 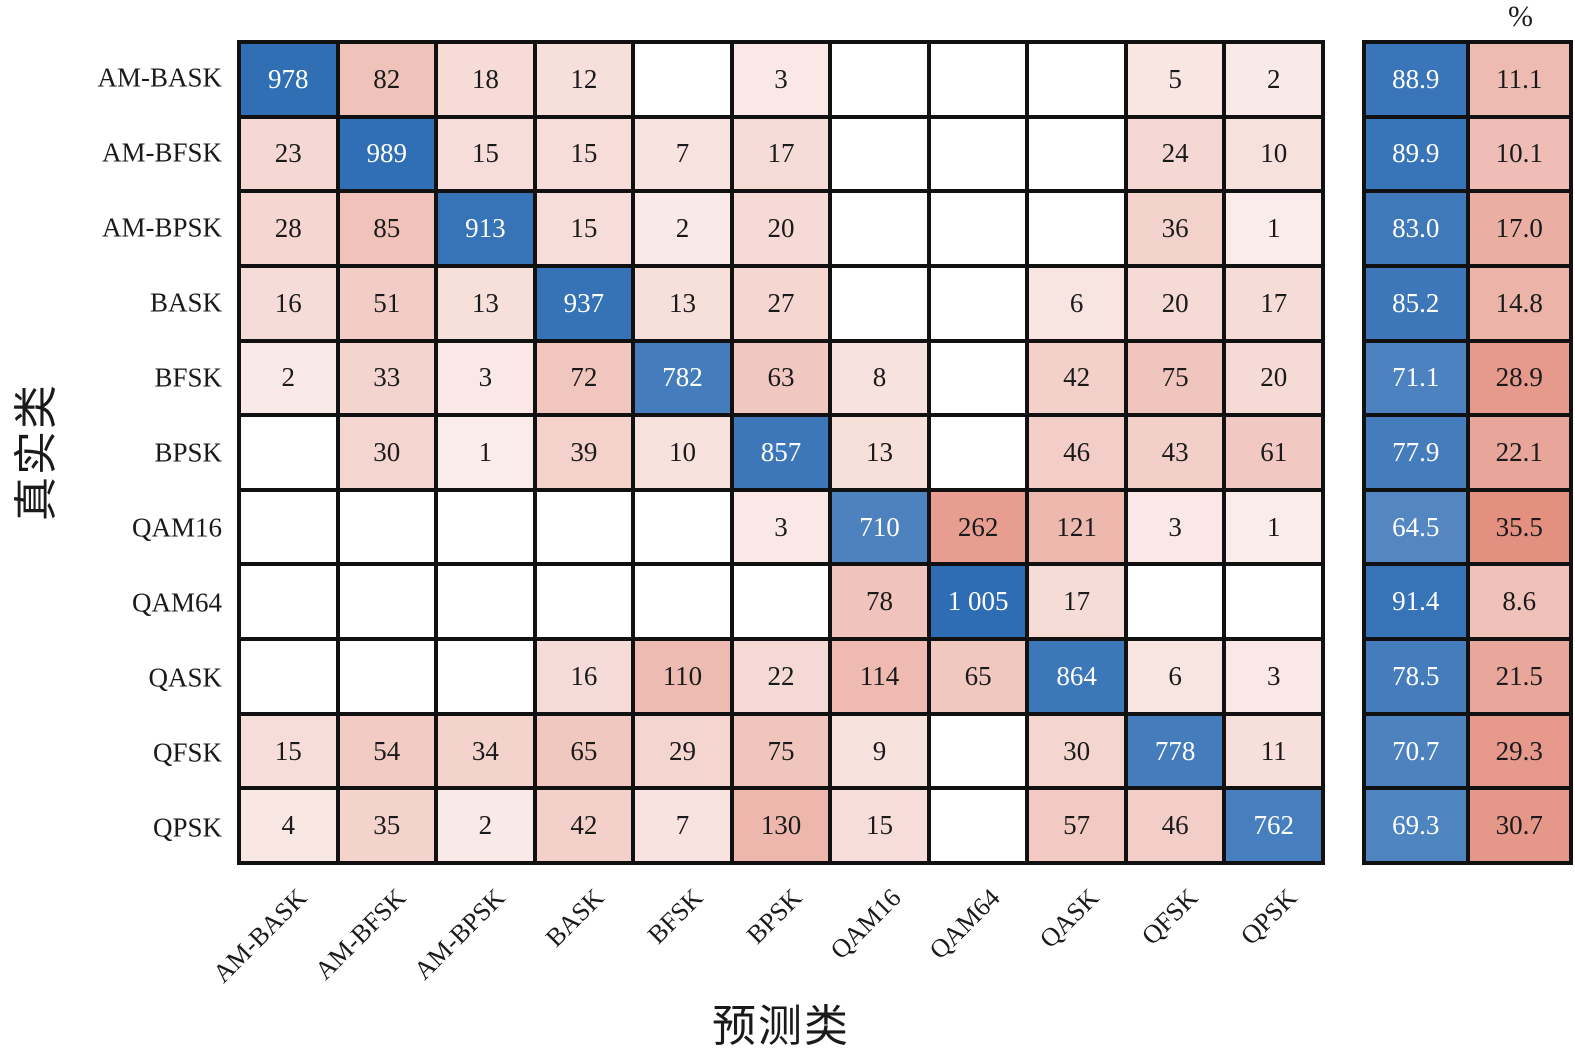 What do you see at coordinates (387, 228) in the screenshot?
I see `cell-value: 85` at bounding box center [387, 228].